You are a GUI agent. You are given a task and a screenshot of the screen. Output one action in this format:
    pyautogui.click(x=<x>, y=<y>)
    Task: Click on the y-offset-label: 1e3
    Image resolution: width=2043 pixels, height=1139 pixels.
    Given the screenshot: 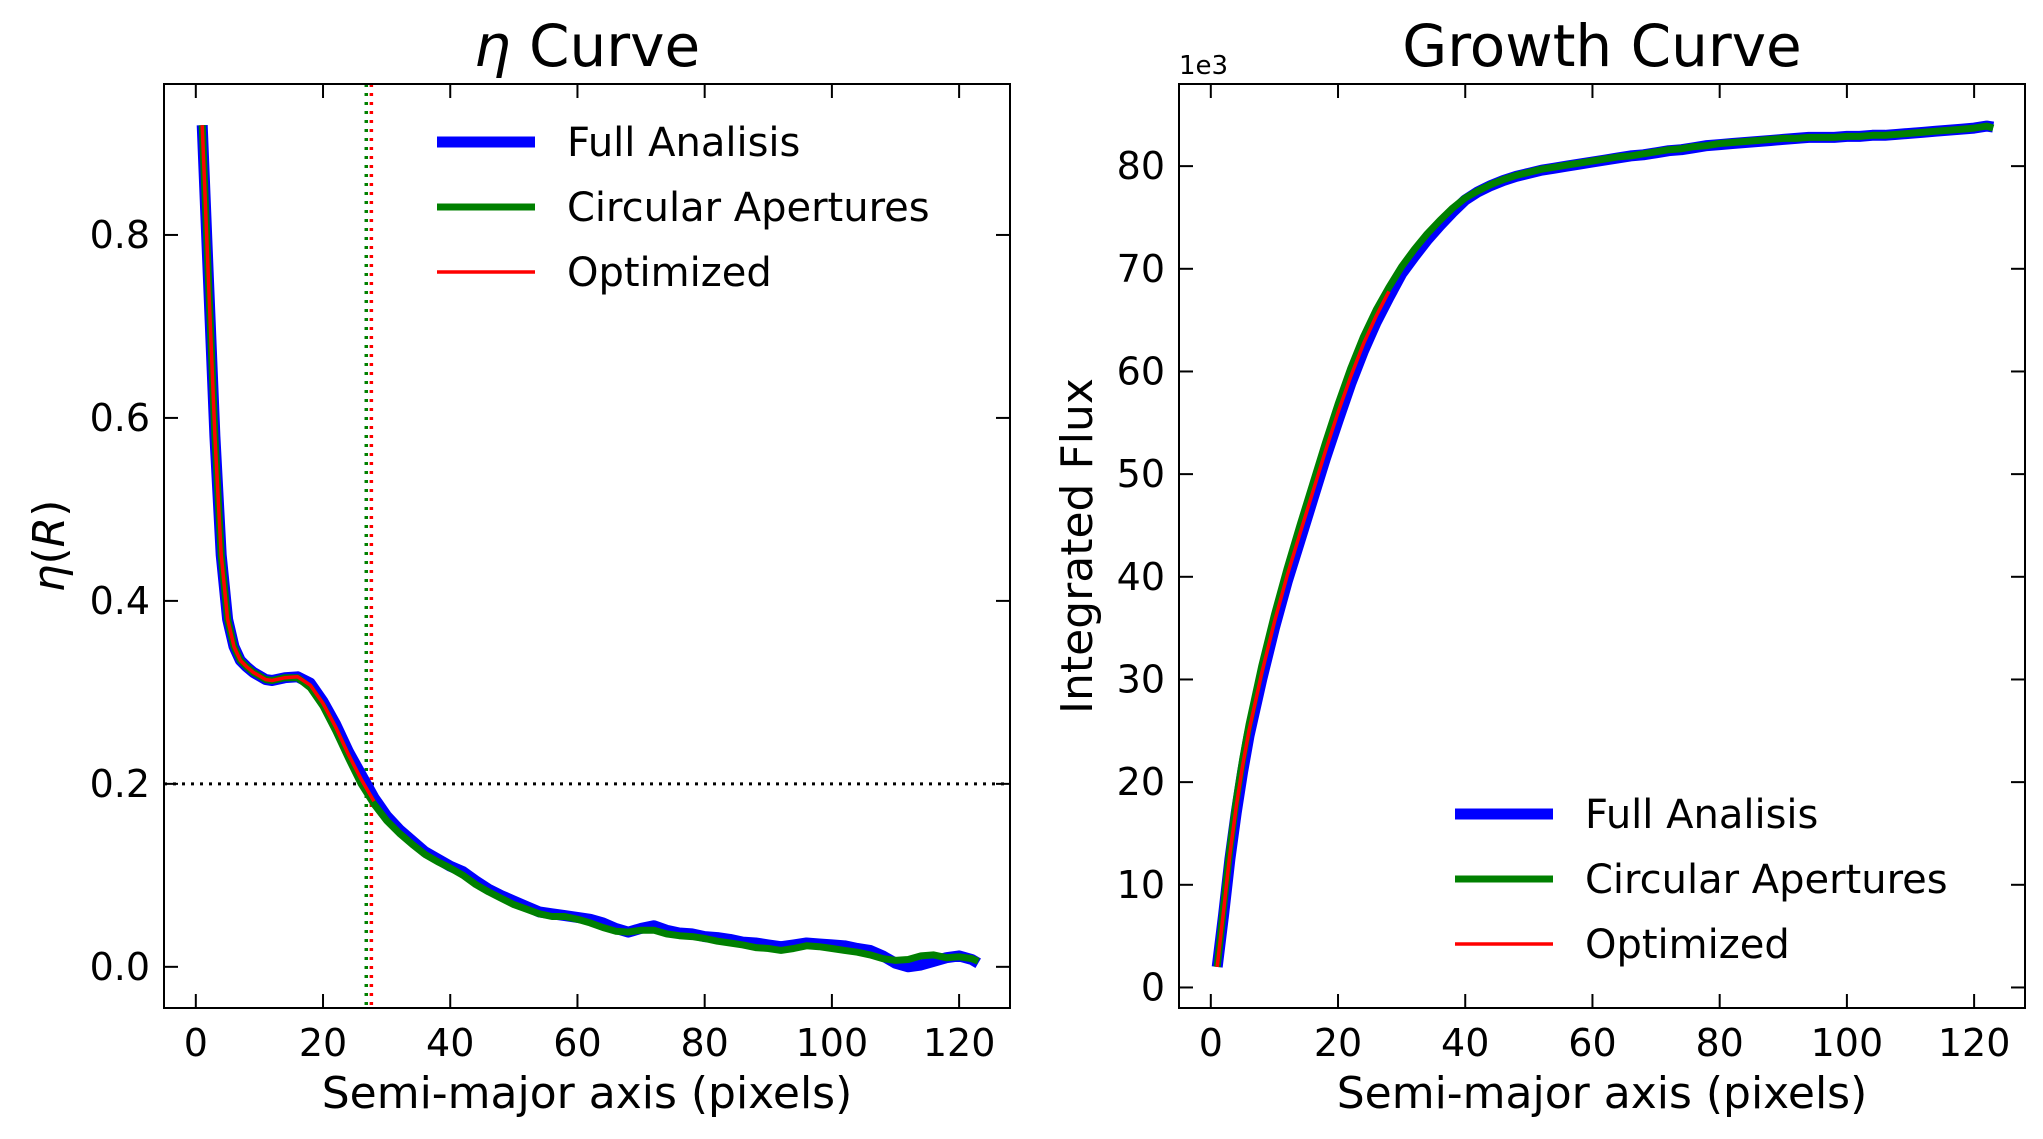 What is the action you would take?
    pyautogui.click(x=1203, y=66)
    